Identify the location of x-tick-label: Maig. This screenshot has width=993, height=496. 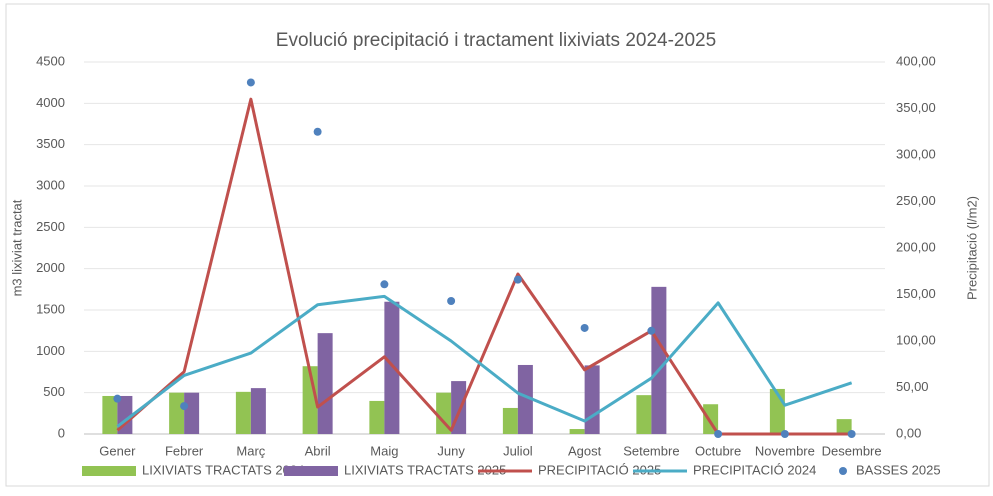
(384, 450).